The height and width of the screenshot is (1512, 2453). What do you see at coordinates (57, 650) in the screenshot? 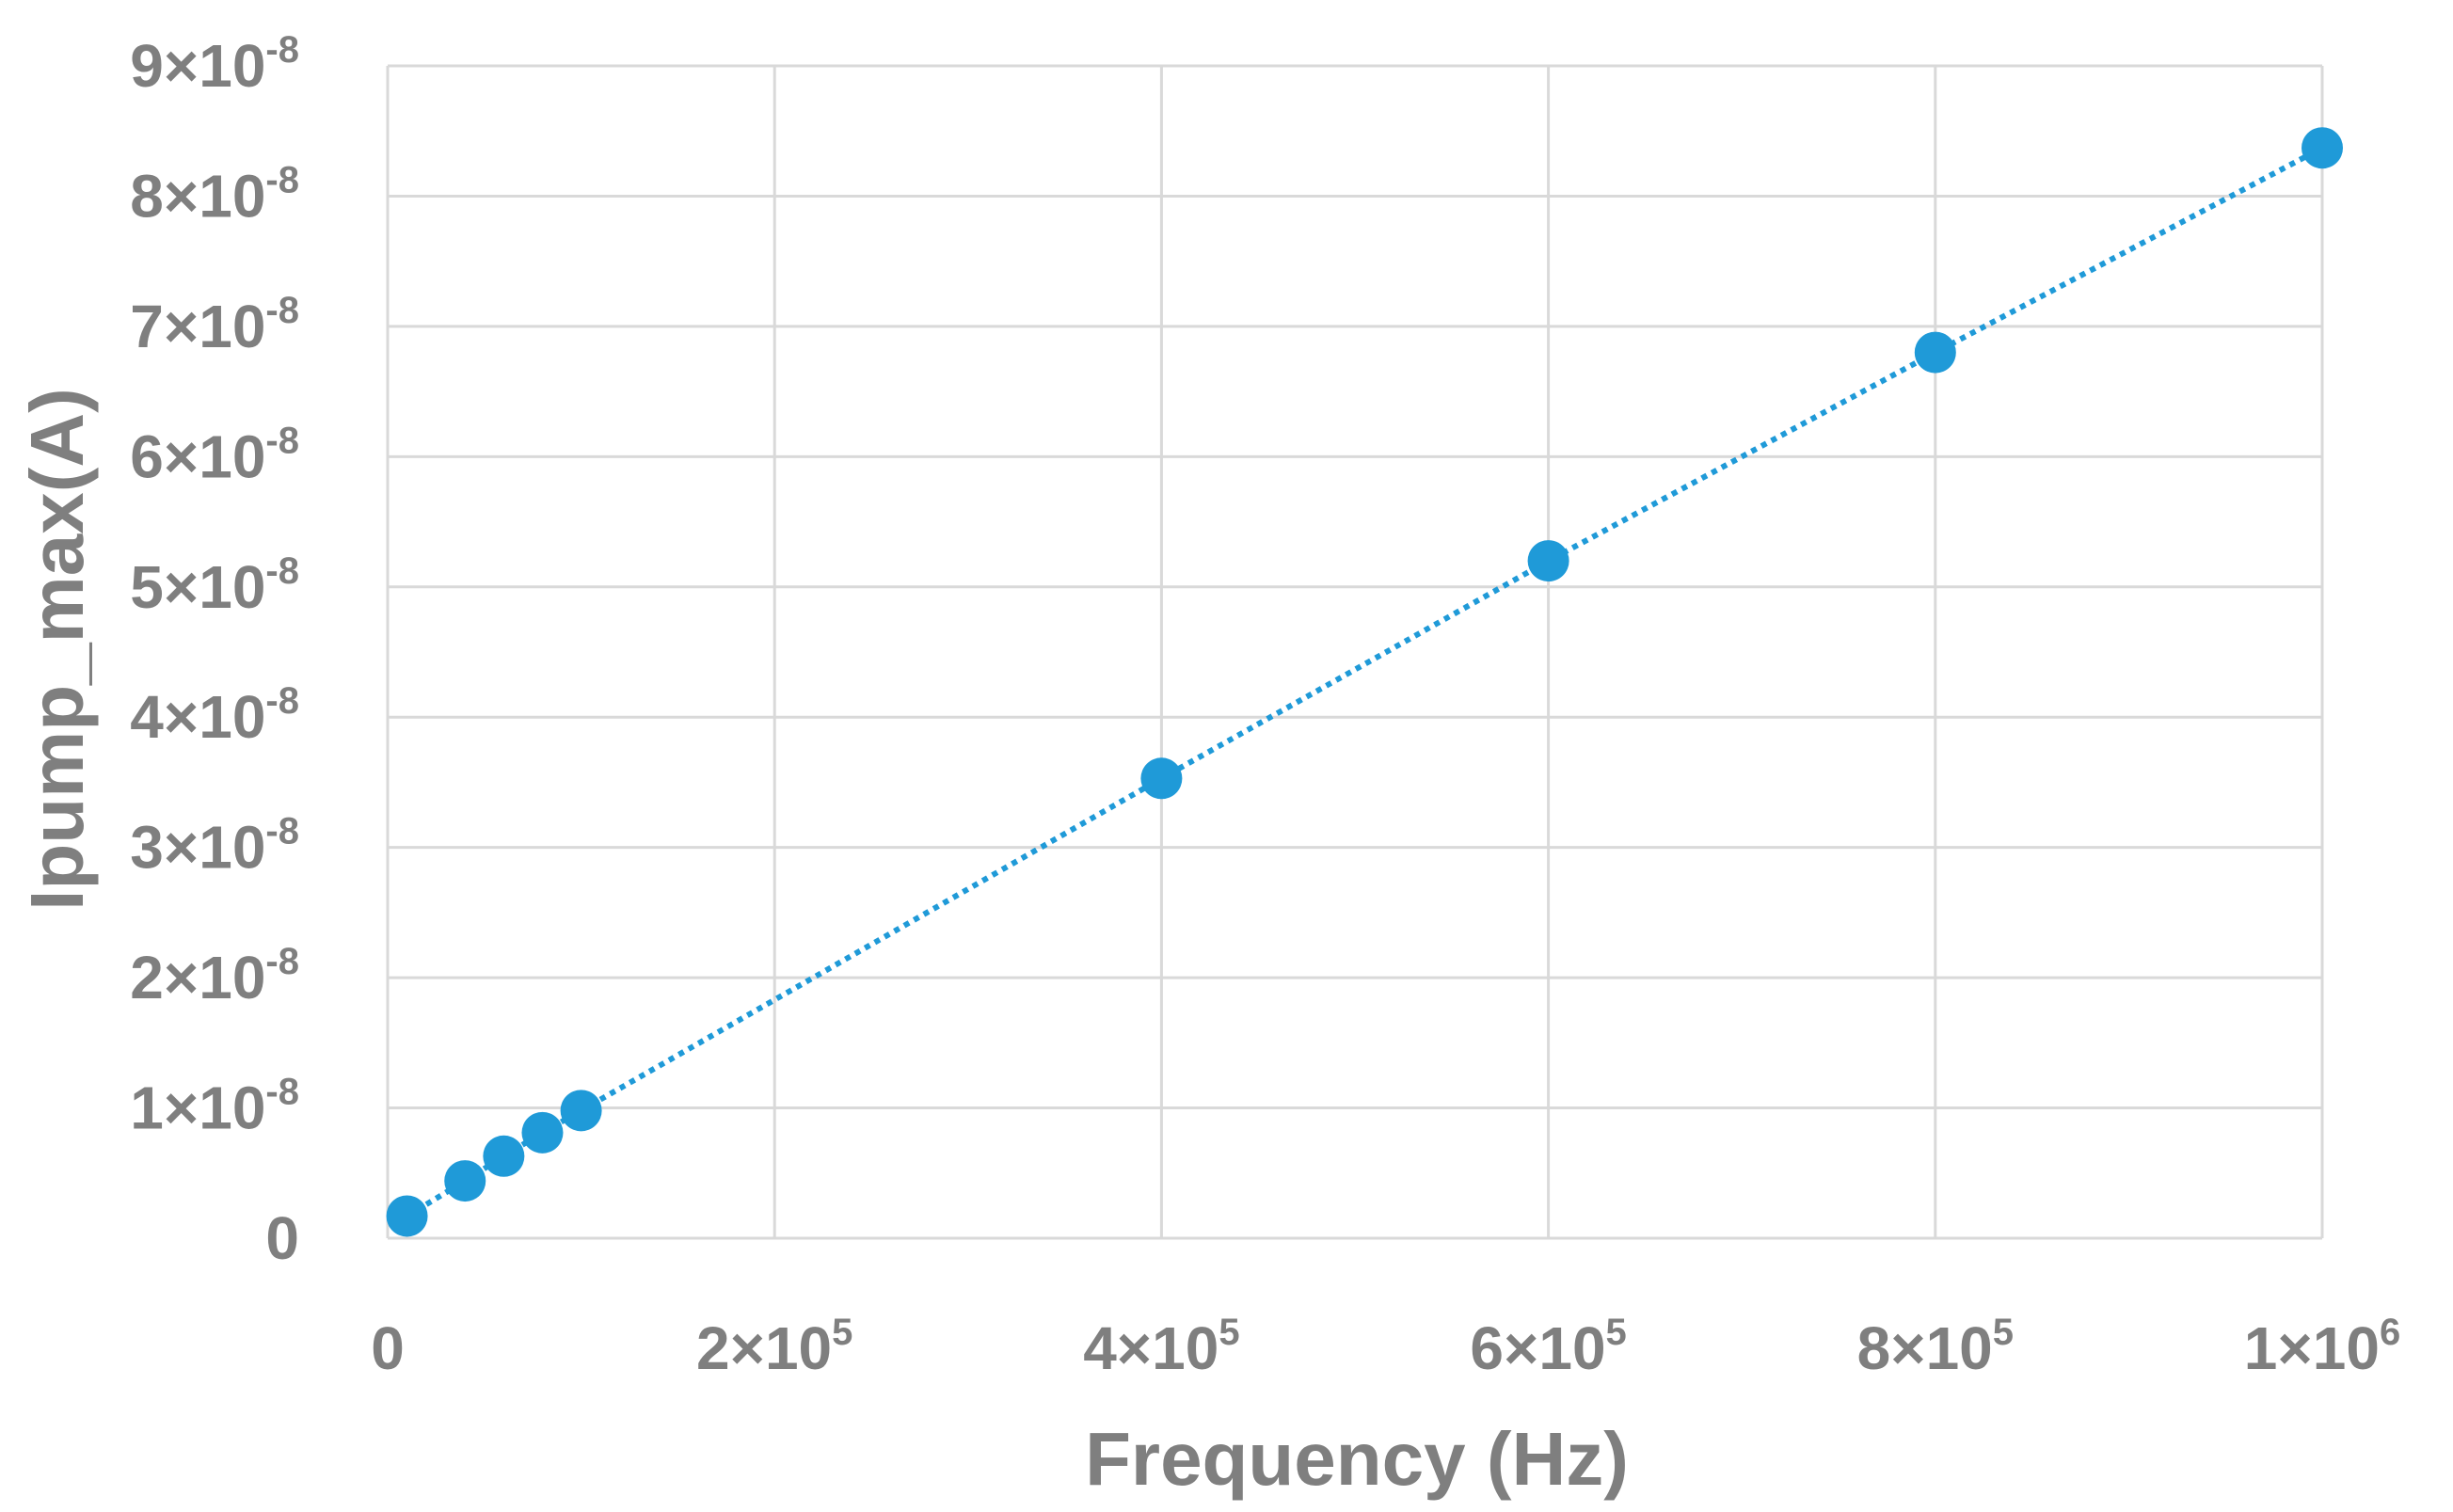
I see `y-axis-title: Ipump_max(A)` at bounding box center [57, 650].